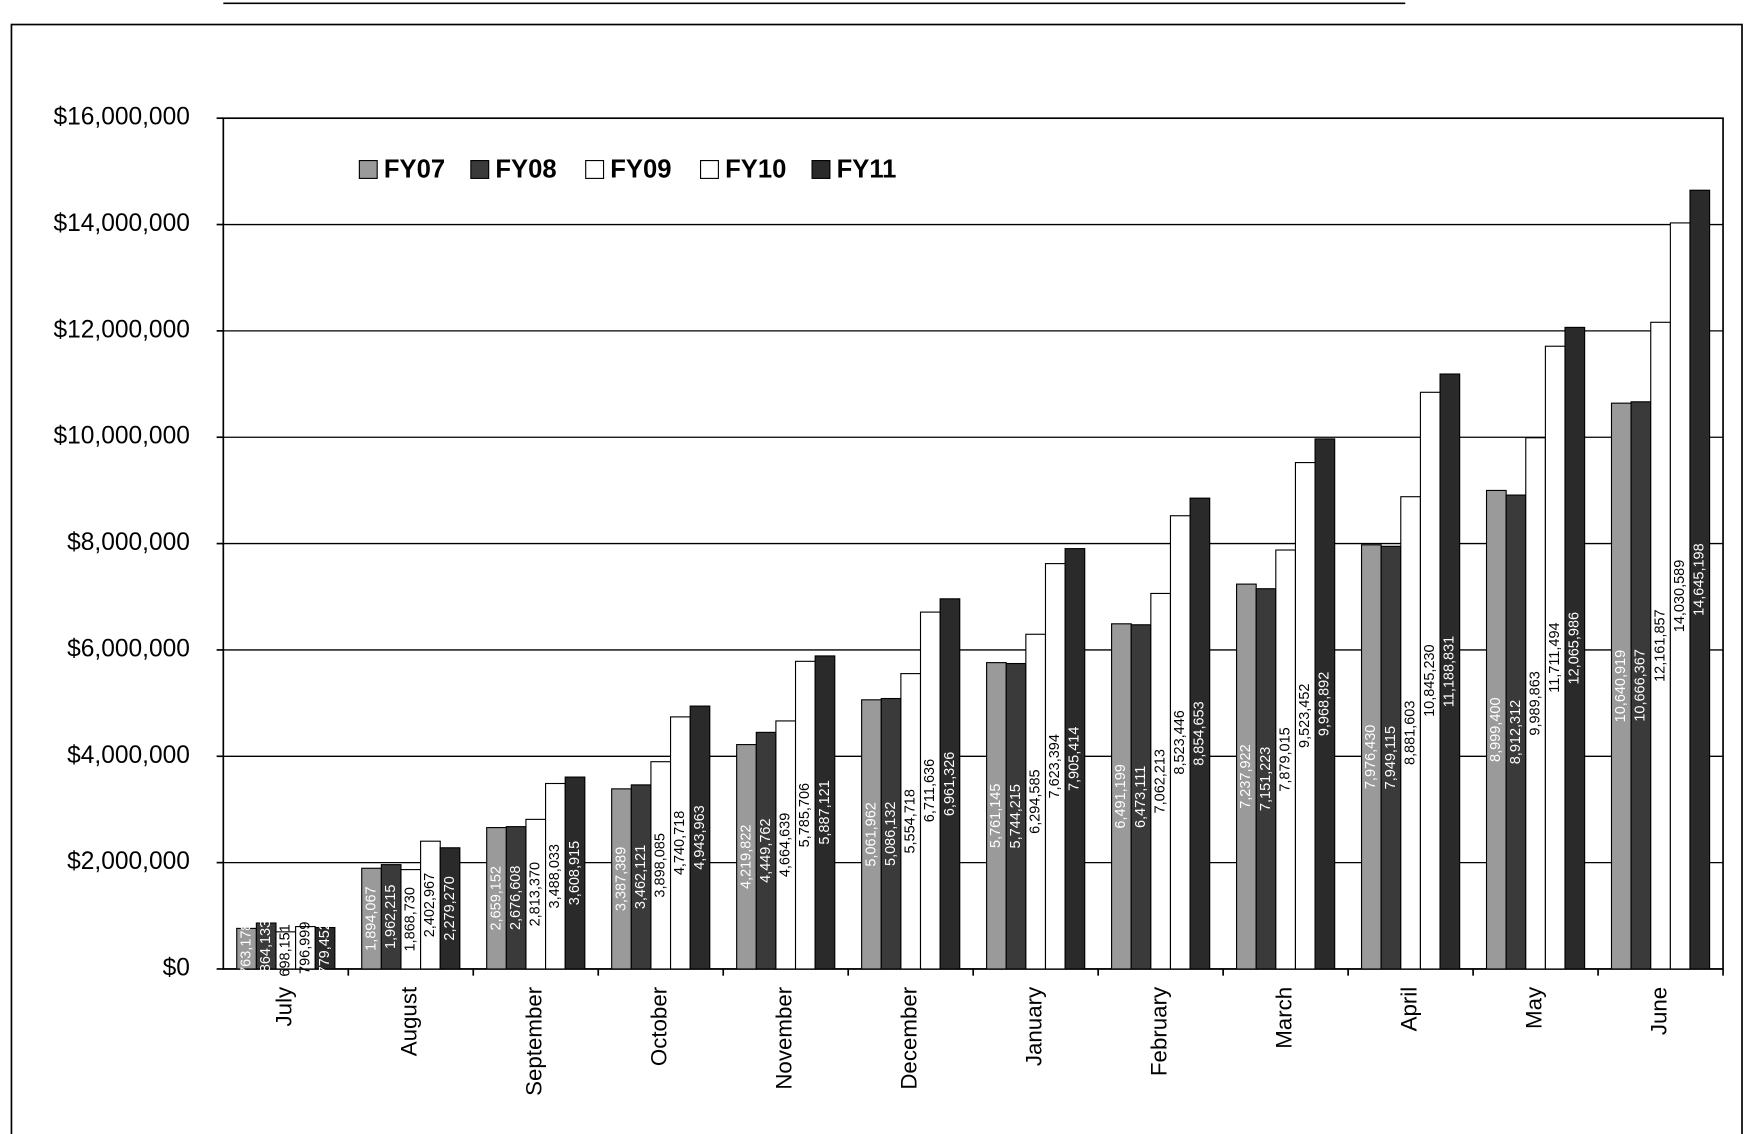 This screenshot has height=1134, width=1749. I want to click on x-tick-label: November, so click(784, 1037).